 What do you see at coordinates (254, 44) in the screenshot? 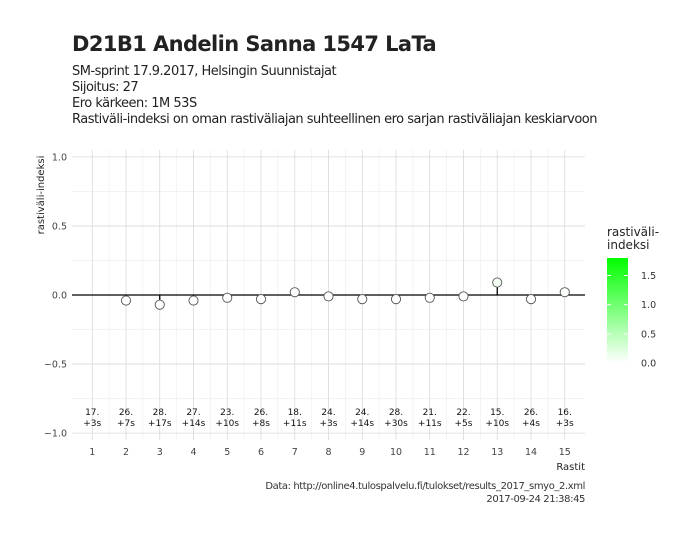
I see `chart-title: D21B1 Andelin Sanna 1547 LaTa` at bounding box center [254, 44].